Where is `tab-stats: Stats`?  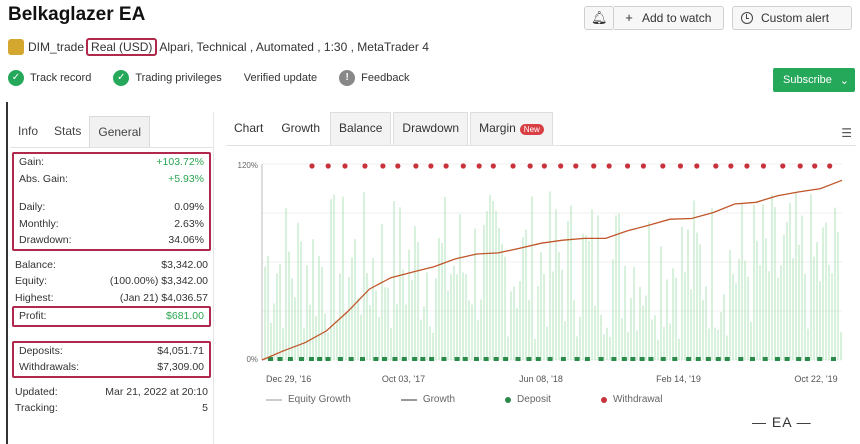
tab-stats: Stats is located at coordinates (68, 131).